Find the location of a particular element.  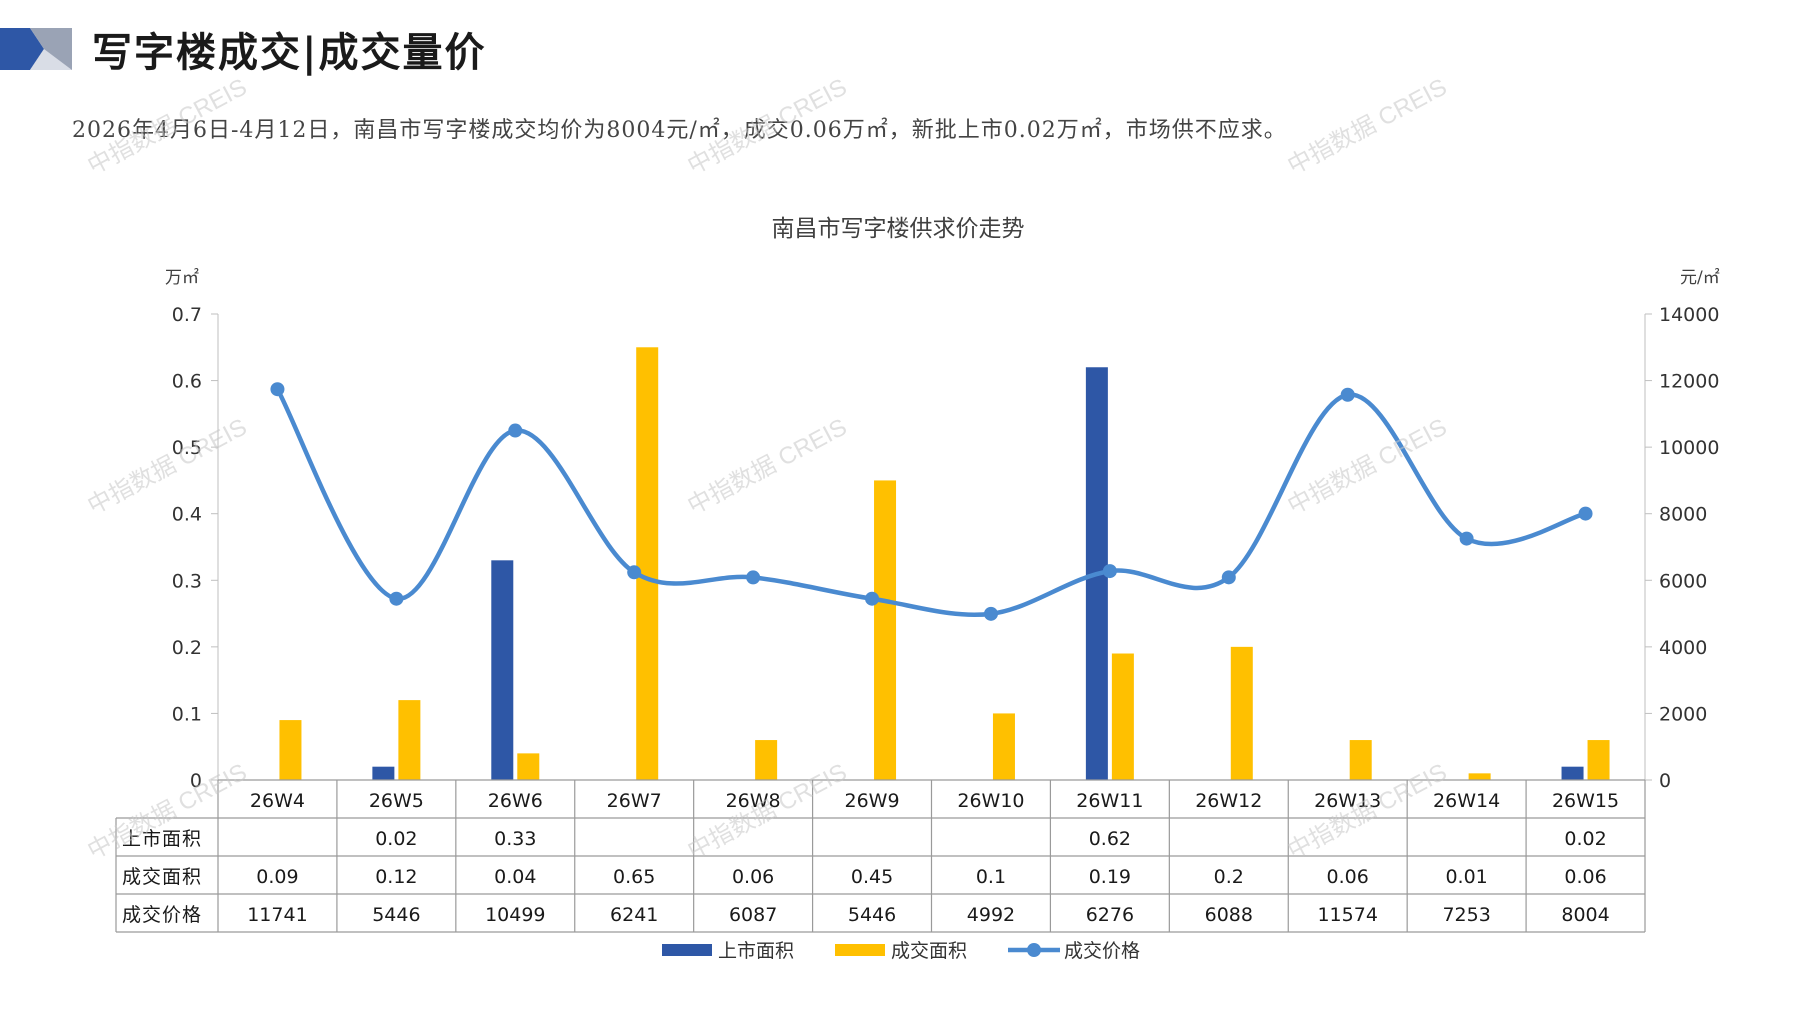

table-cell-value: 6088 is located at coordinates (1229, 915).